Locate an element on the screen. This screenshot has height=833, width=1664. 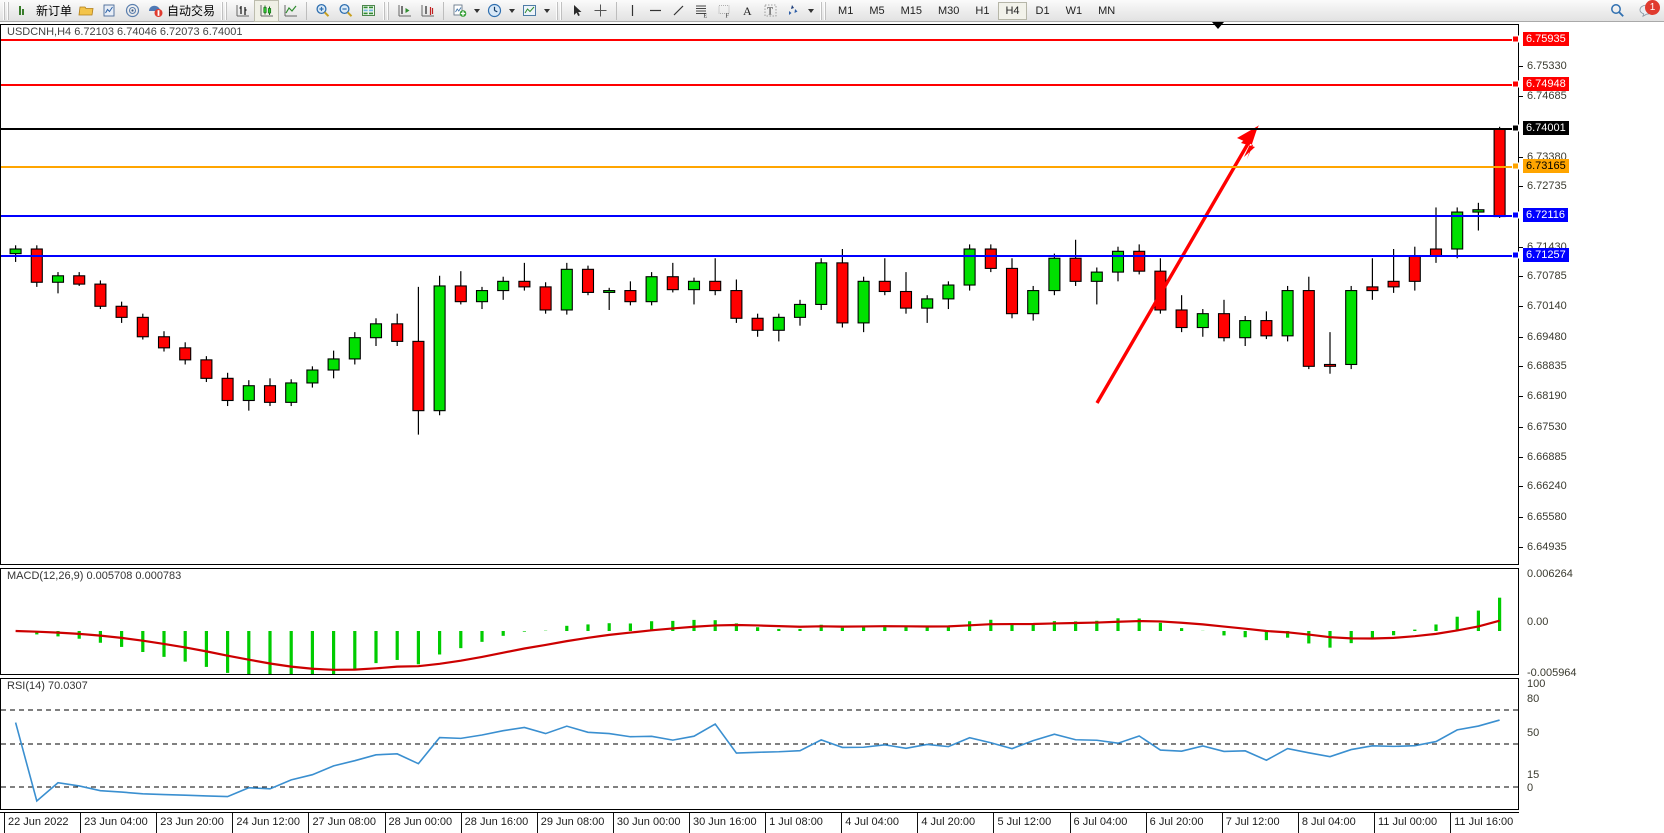
timeframe-m1: M1 is located at coordinates (846, 10).